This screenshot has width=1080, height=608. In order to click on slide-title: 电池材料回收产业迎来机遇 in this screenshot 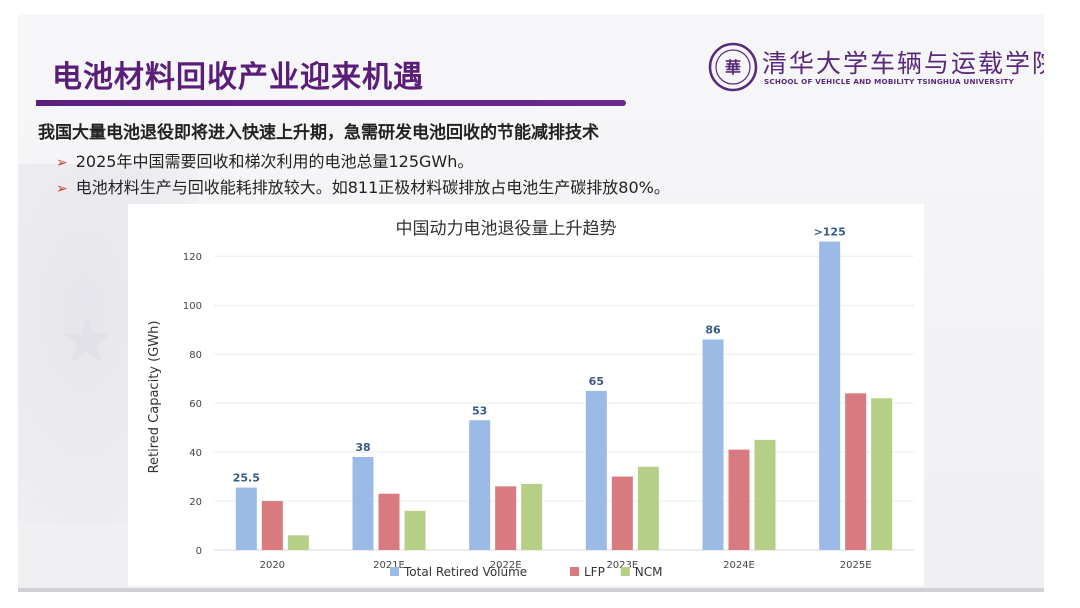, I will do `click(238, 77)`.